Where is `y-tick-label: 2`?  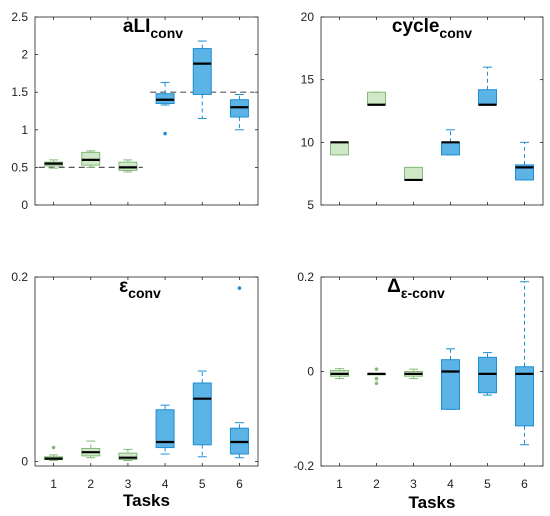 y-tick-label: 2 is located at coordinates (24, 55).